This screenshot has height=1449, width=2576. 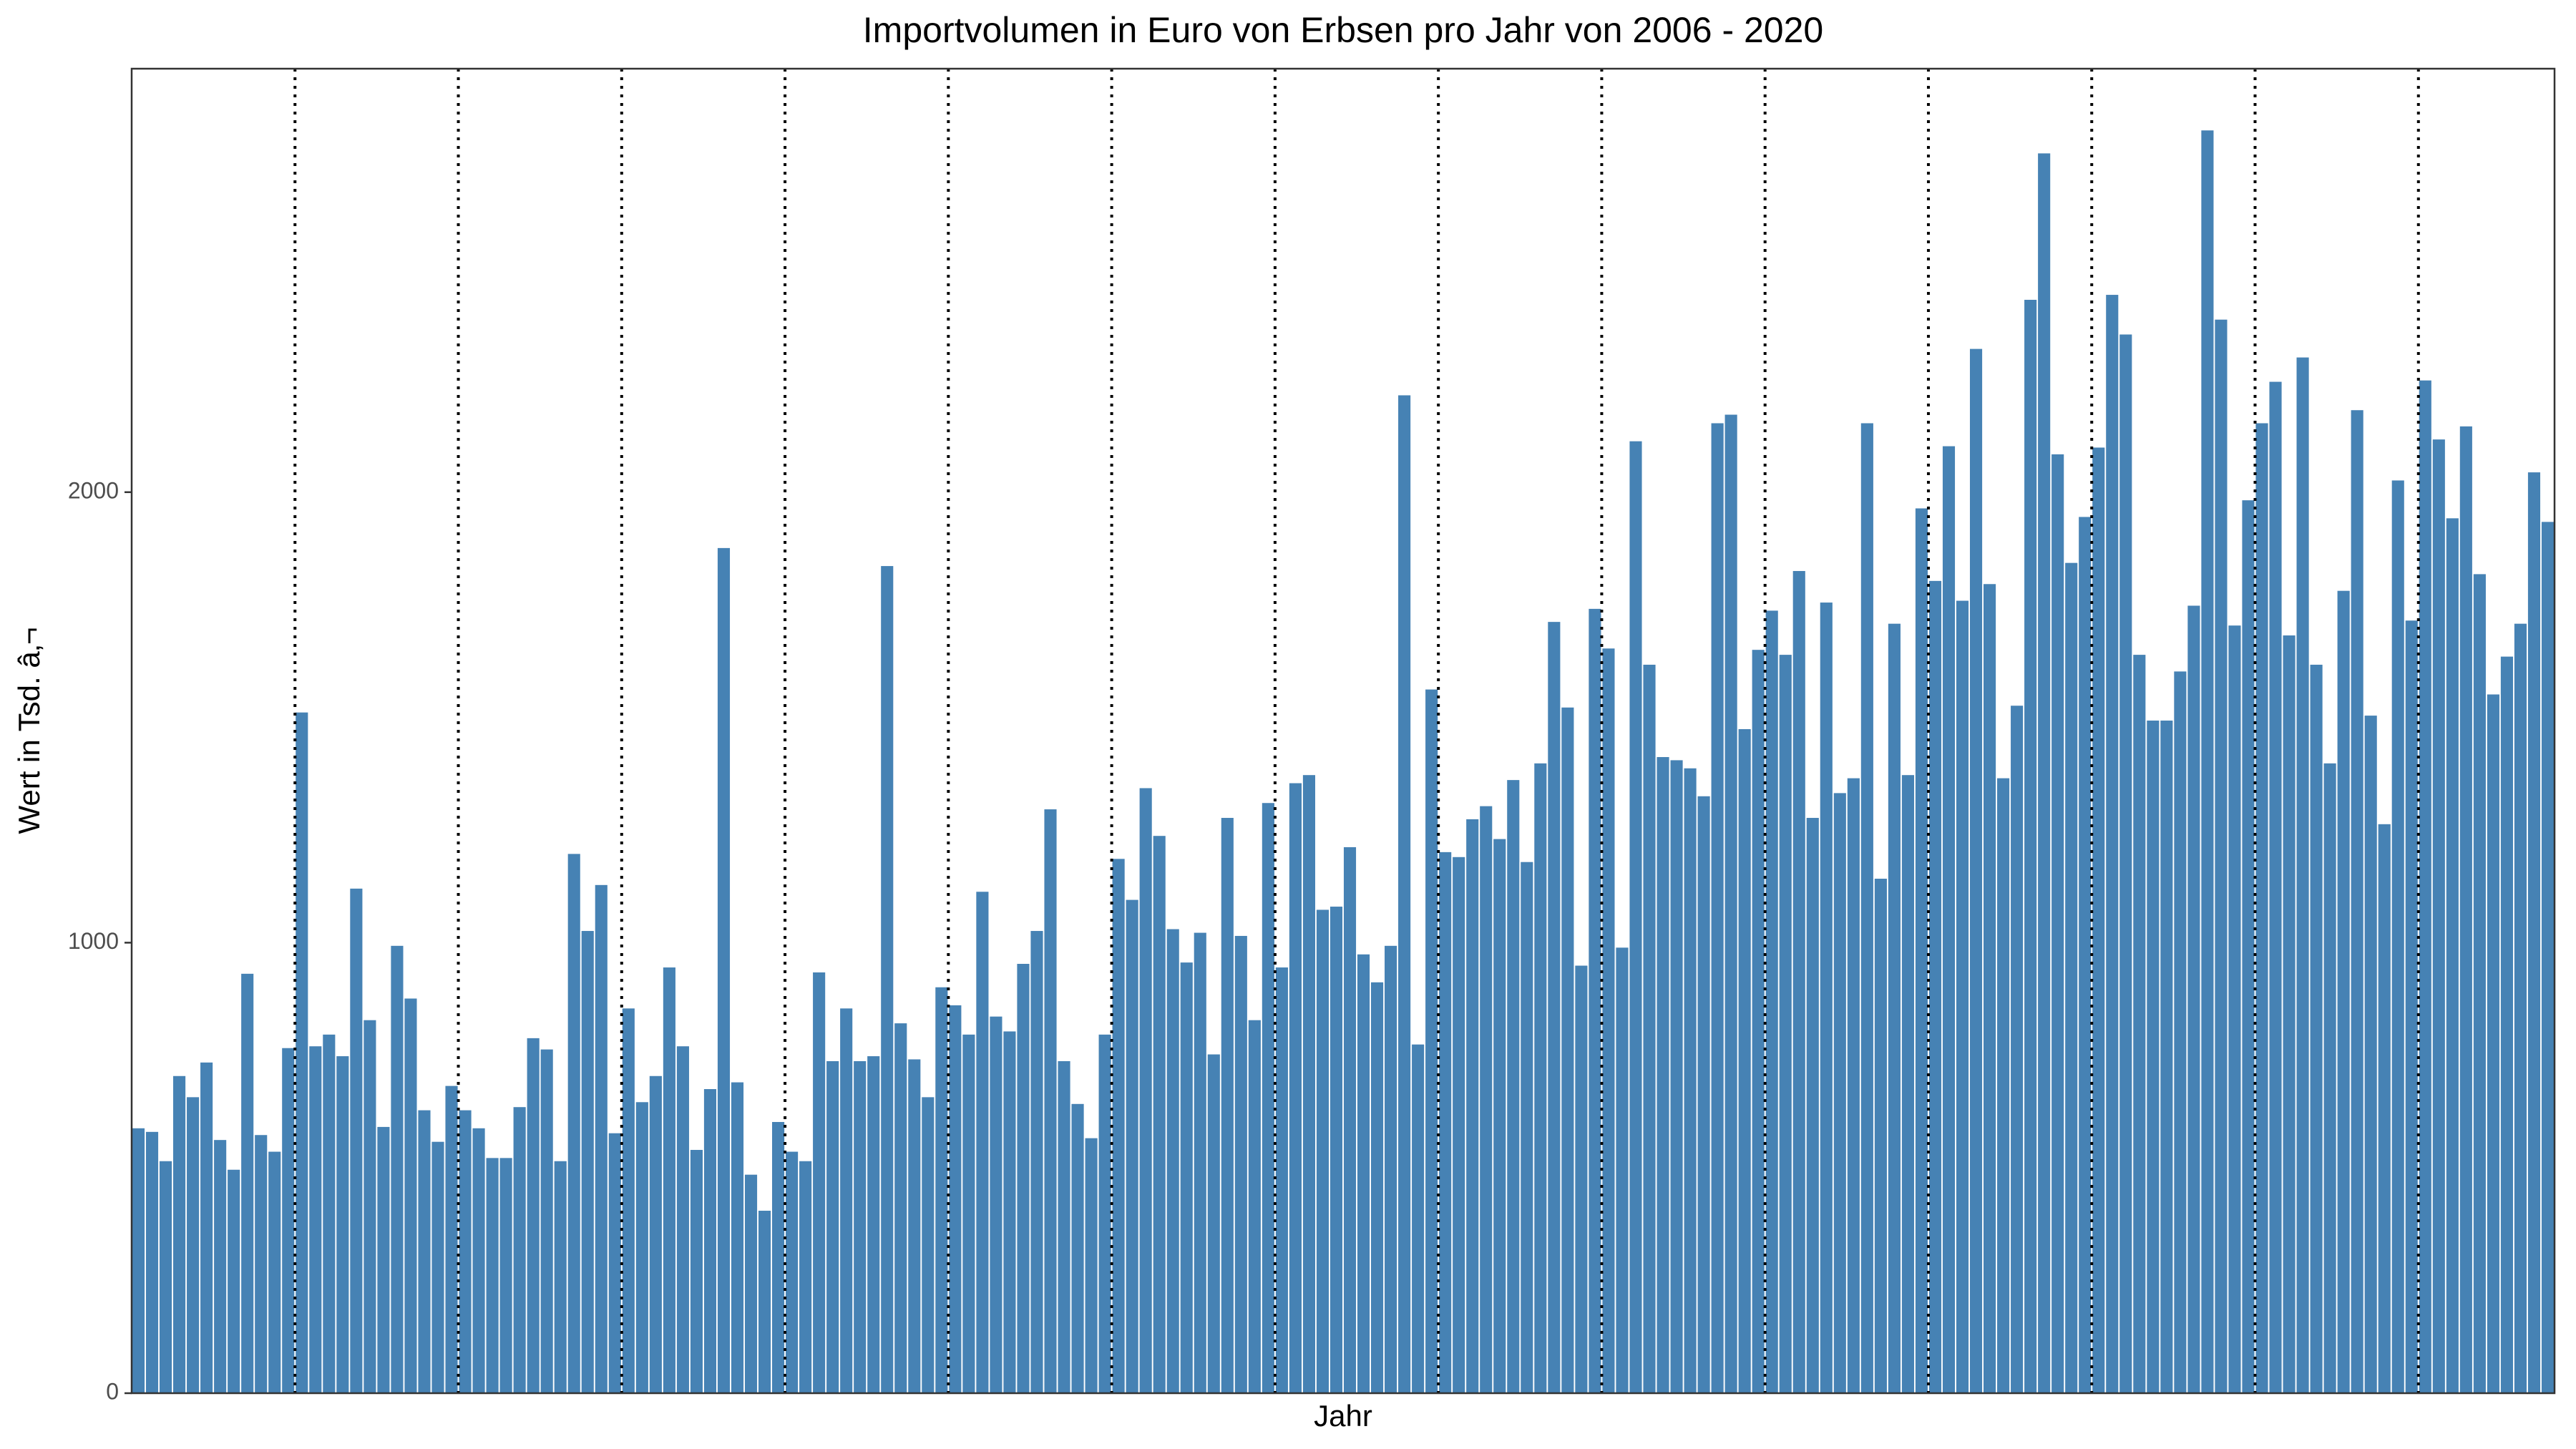 What do you see at coordinates (112, 1391) in the screenshot?
I see `y-tick-label: 0` at bounding box center [112, 1391].